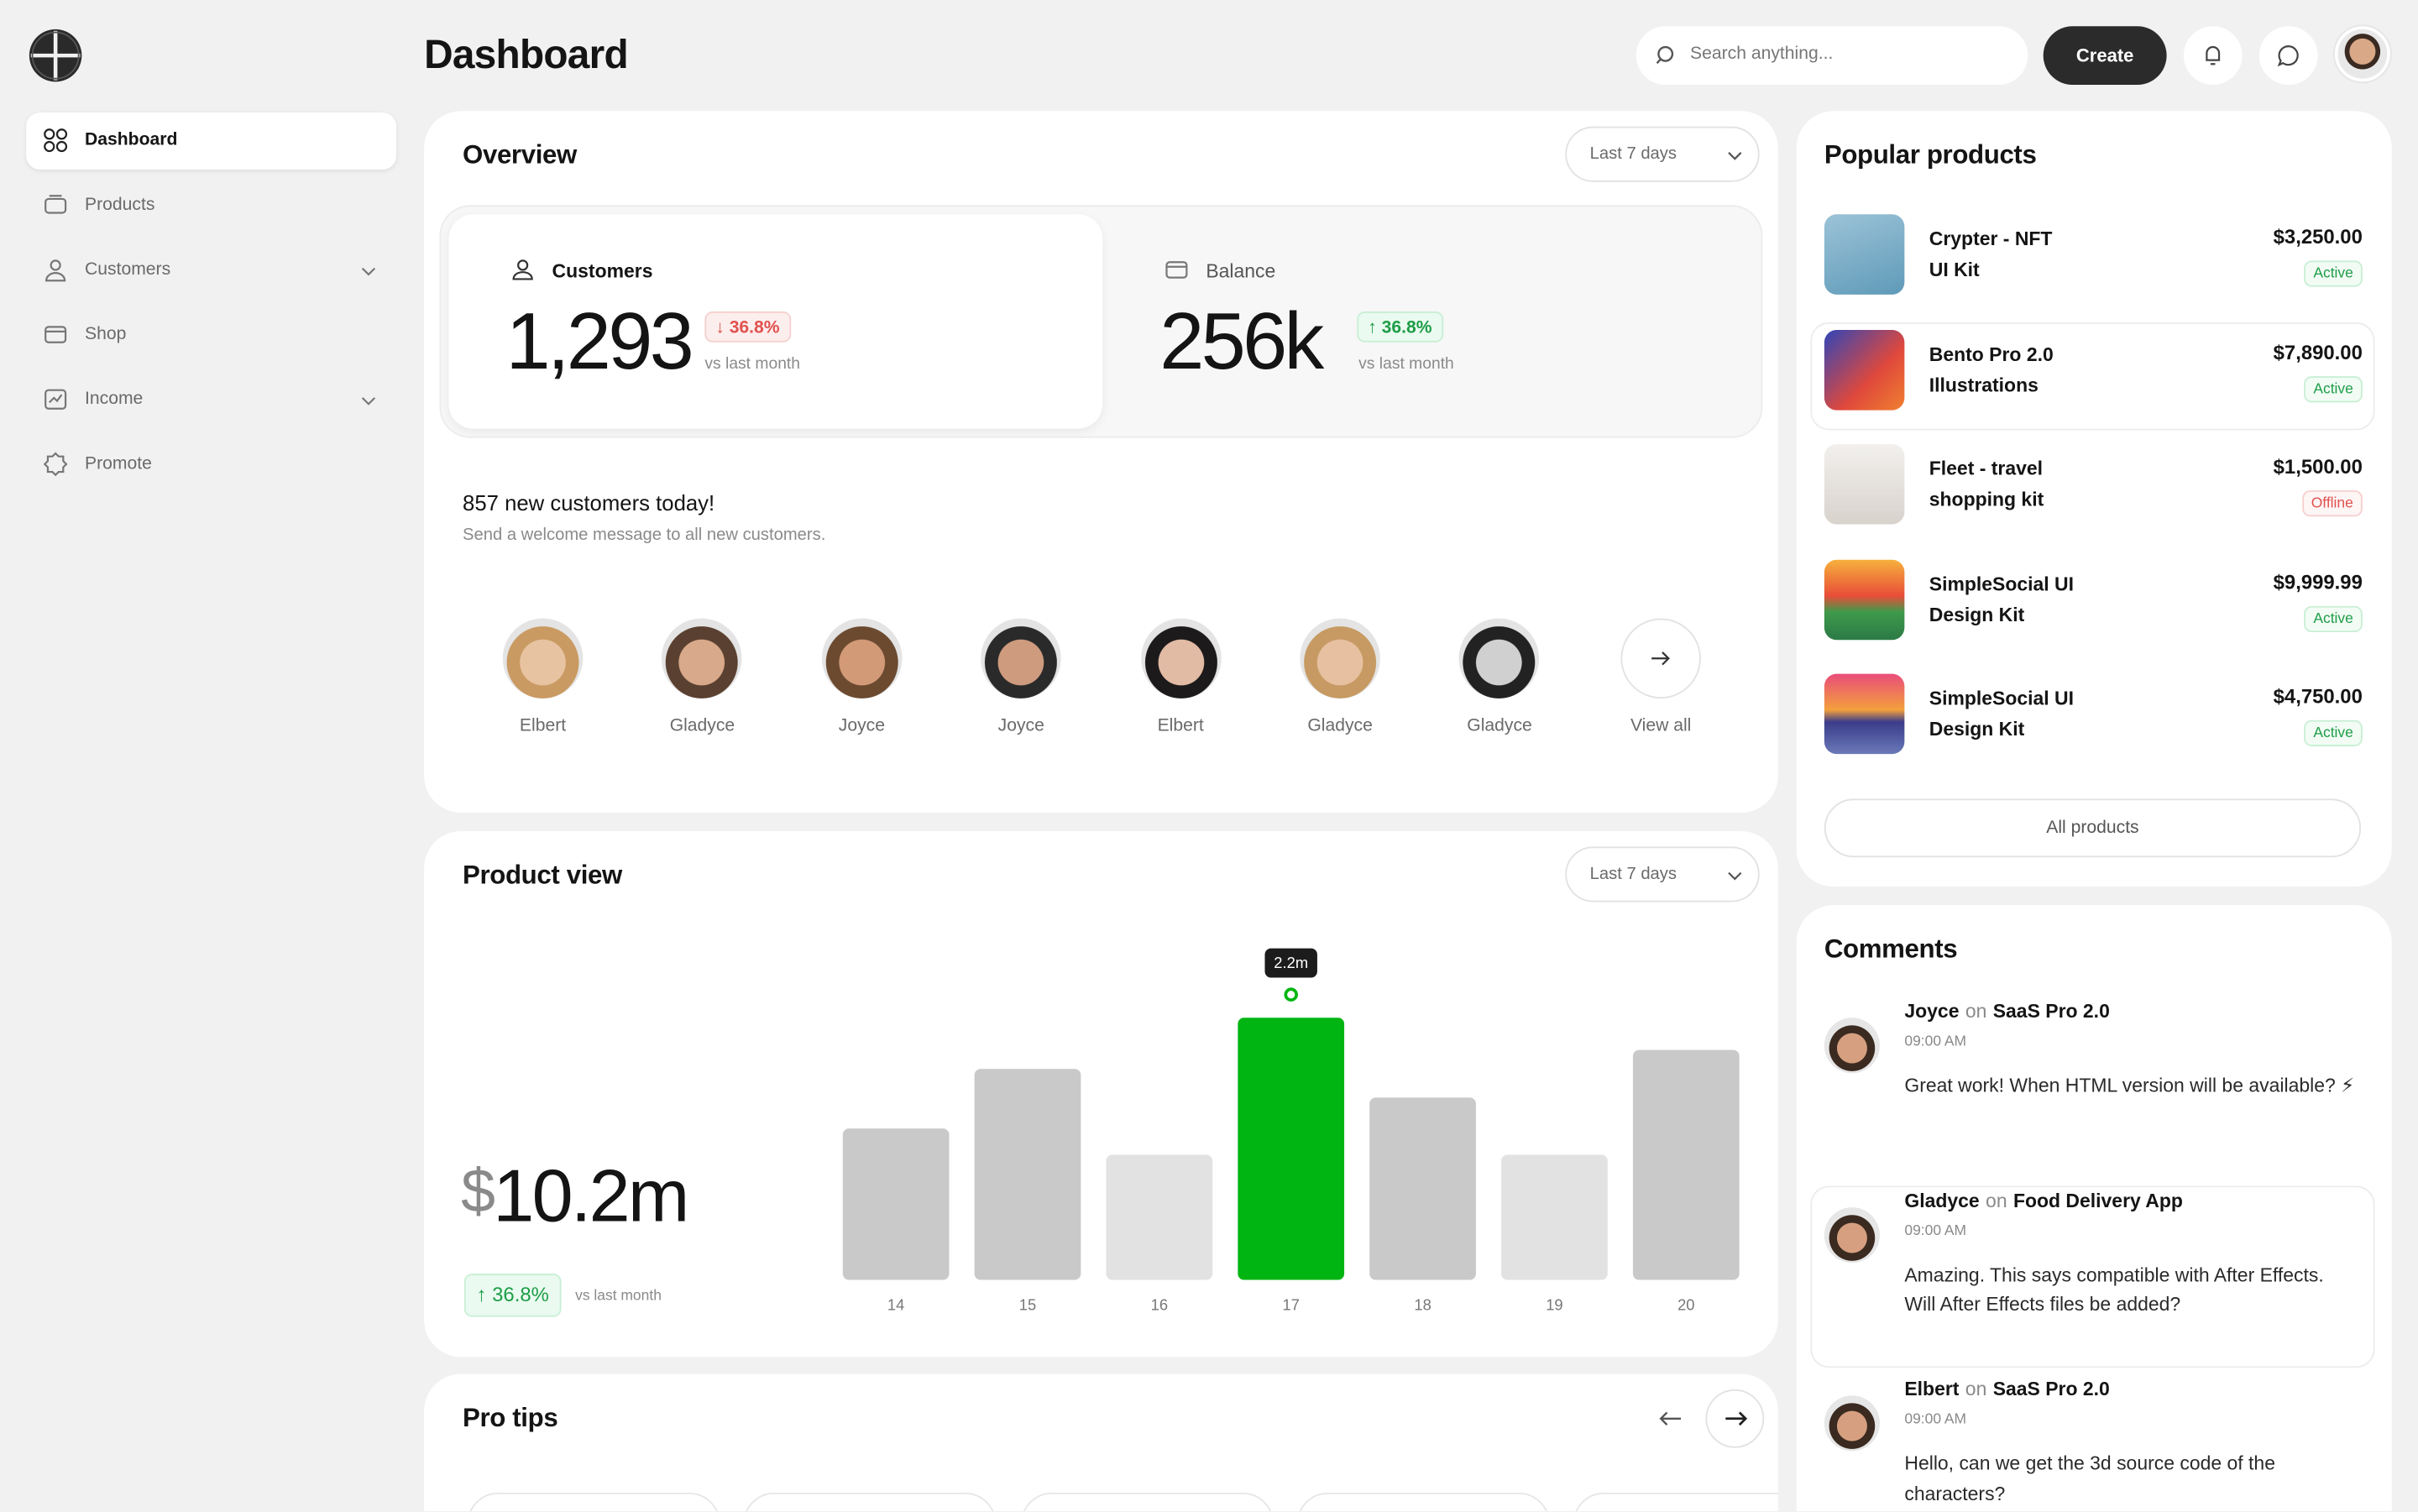  I want to click on stat-label: Customers, so click(602, 271).